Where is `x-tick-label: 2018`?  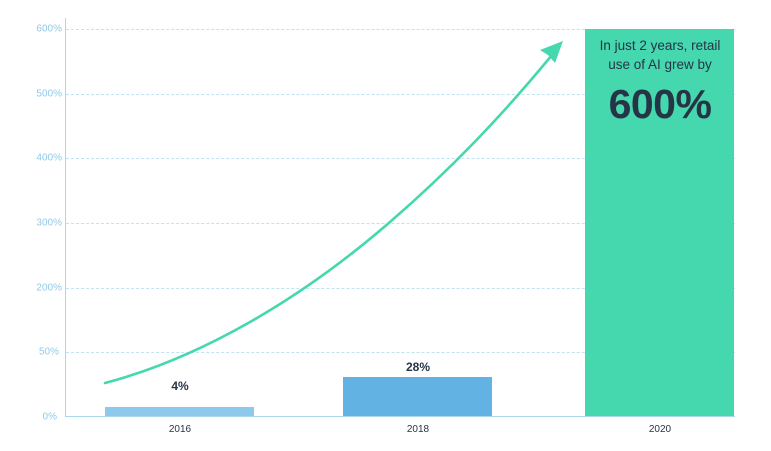
x-tick-label: 2018 is located at coordinates (418, 429).